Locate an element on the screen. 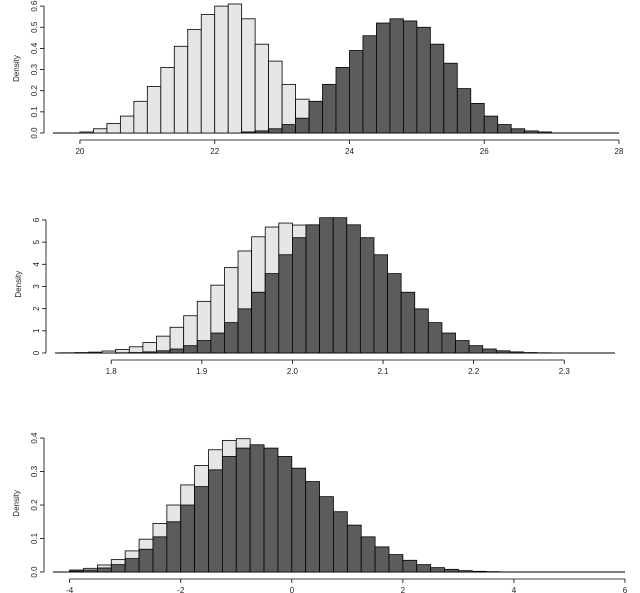  y-tick-label: 0.4 is located at coordinates (34, 438).